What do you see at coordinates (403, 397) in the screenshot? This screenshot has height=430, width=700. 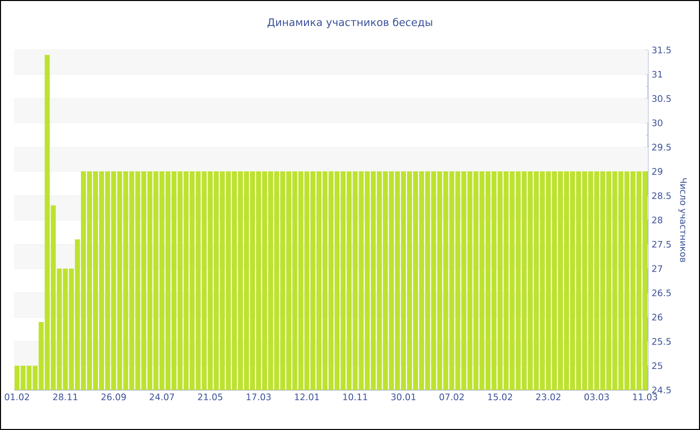 I see `x-tick-label: 30.01` at bounding box center [403, 397].